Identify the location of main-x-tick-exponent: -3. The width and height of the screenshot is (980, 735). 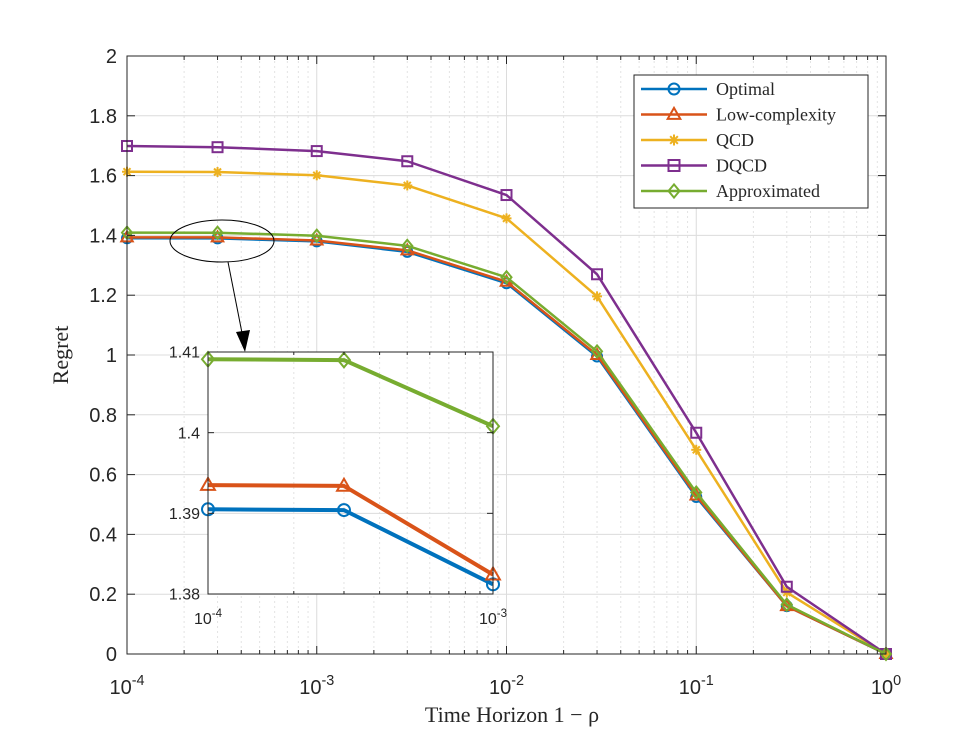
(327, 681).